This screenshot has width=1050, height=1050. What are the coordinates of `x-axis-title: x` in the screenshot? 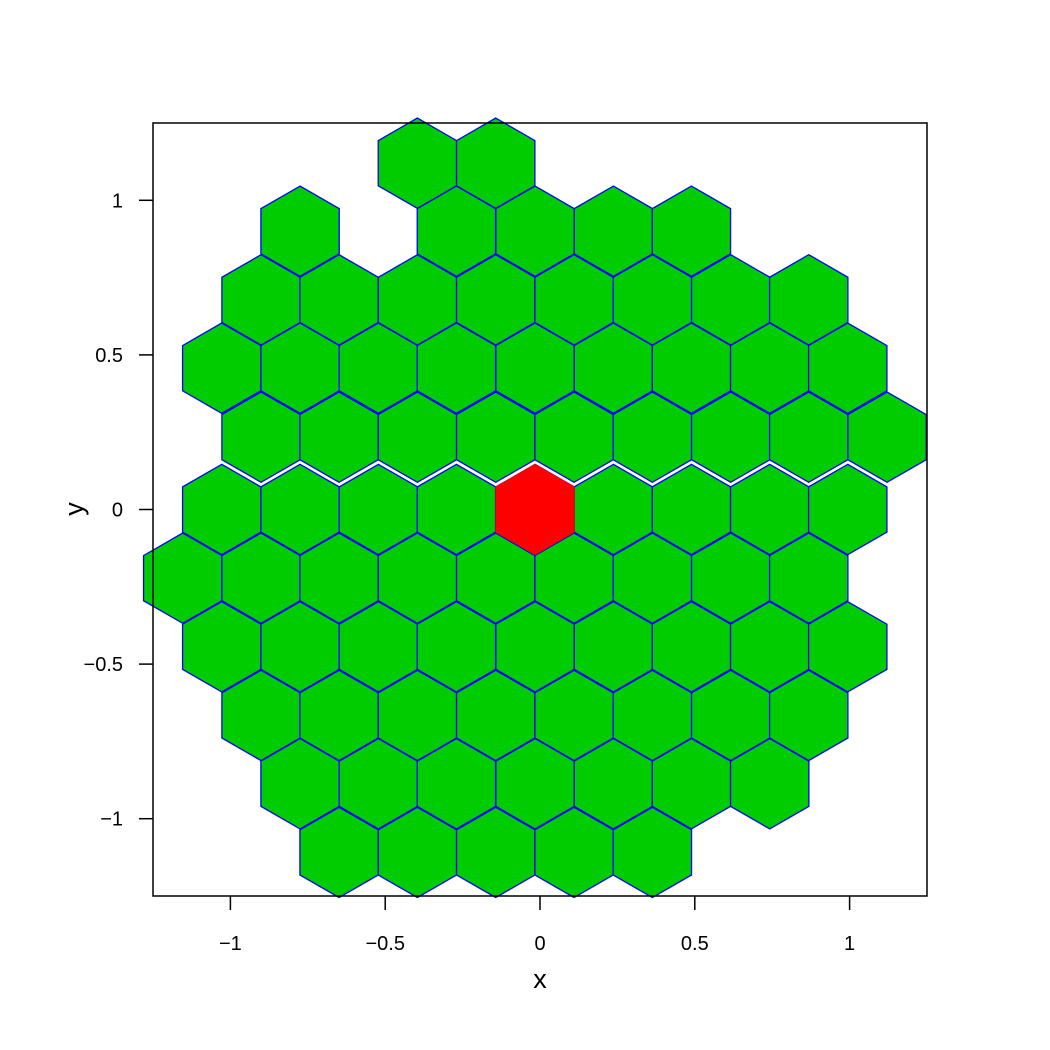 It's located at (540, 979).